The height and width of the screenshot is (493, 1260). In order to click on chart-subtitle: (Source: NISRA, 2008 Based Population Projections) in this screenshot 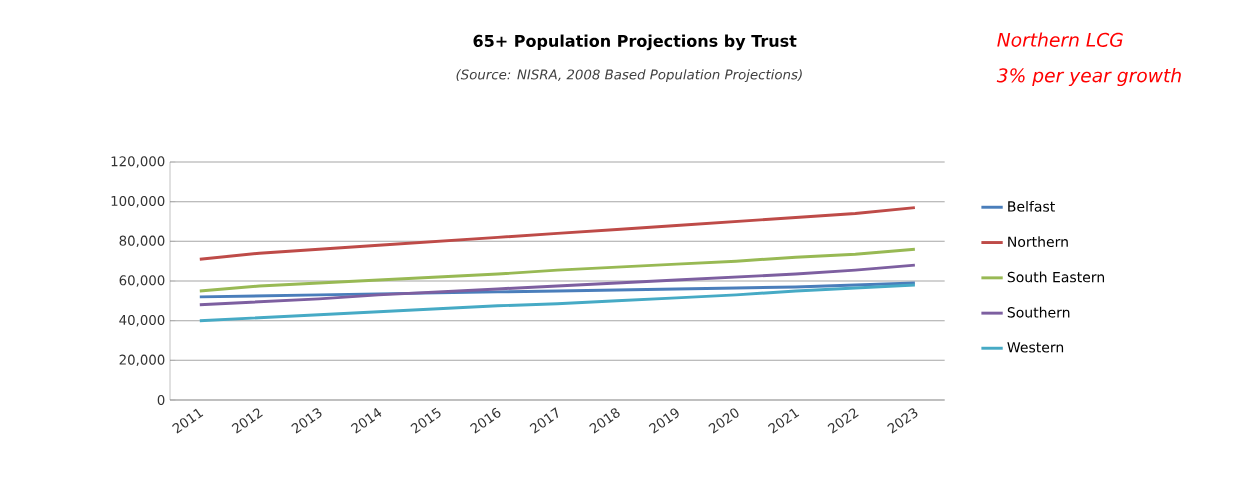, I will do `click(629, 76)`.